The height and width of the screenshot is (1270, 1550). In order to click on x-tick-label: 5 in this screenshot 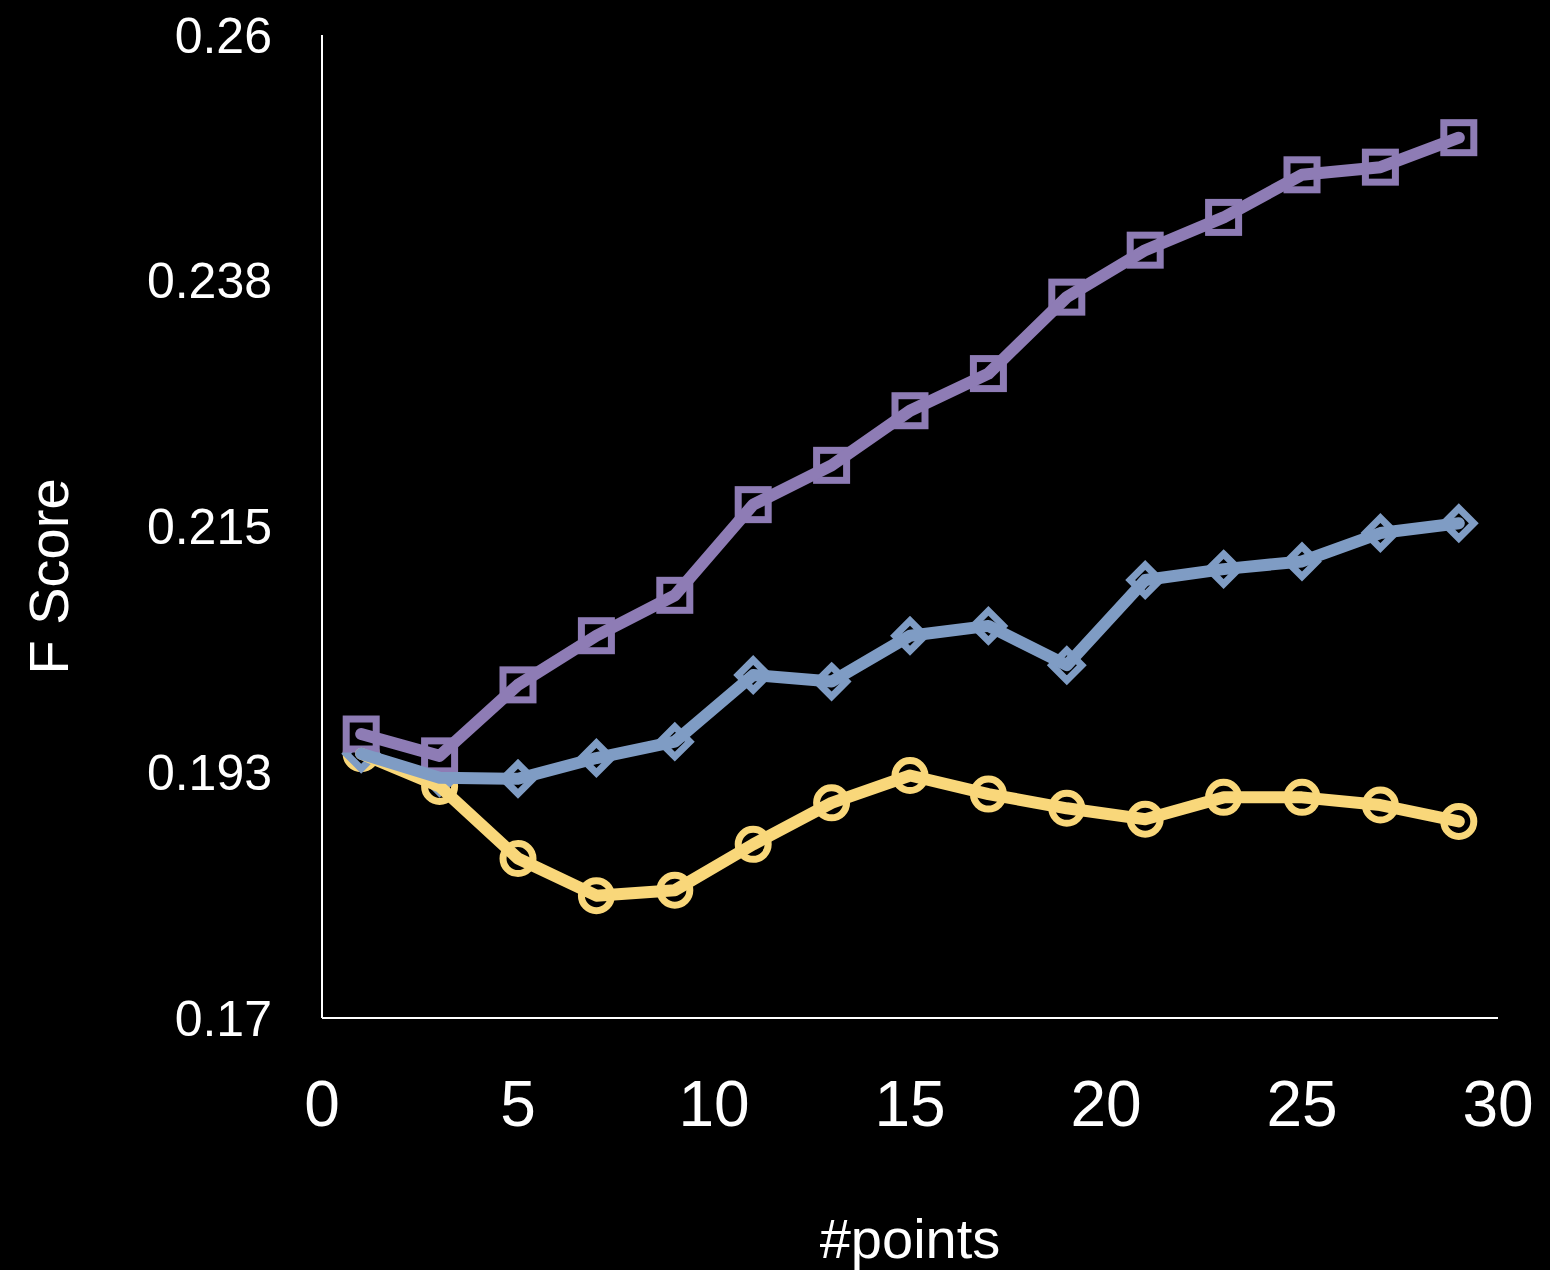, I will do `click(518, 1104)`.